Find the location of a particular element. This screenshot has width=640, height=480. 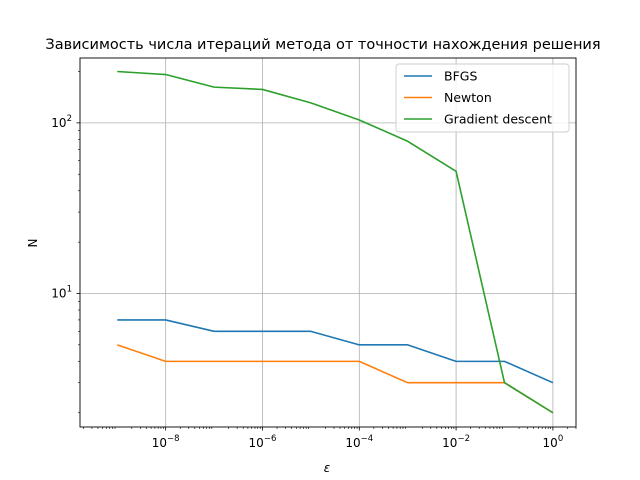

y-tick-label: 10¹ is located at coordinates (61, 292).